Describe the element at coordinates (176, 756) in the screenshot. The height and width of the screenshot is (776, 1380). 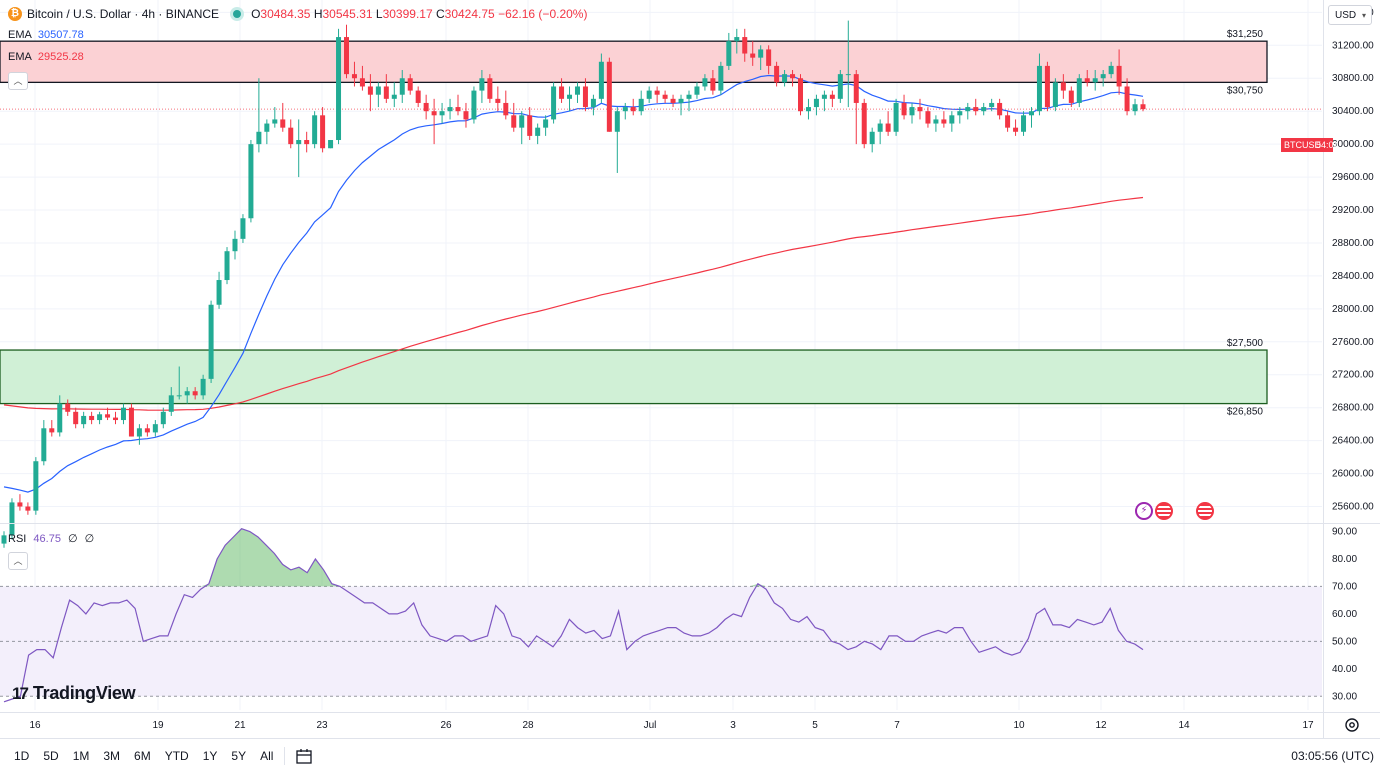
I see `timeframe-ytd: YTD` at that location.